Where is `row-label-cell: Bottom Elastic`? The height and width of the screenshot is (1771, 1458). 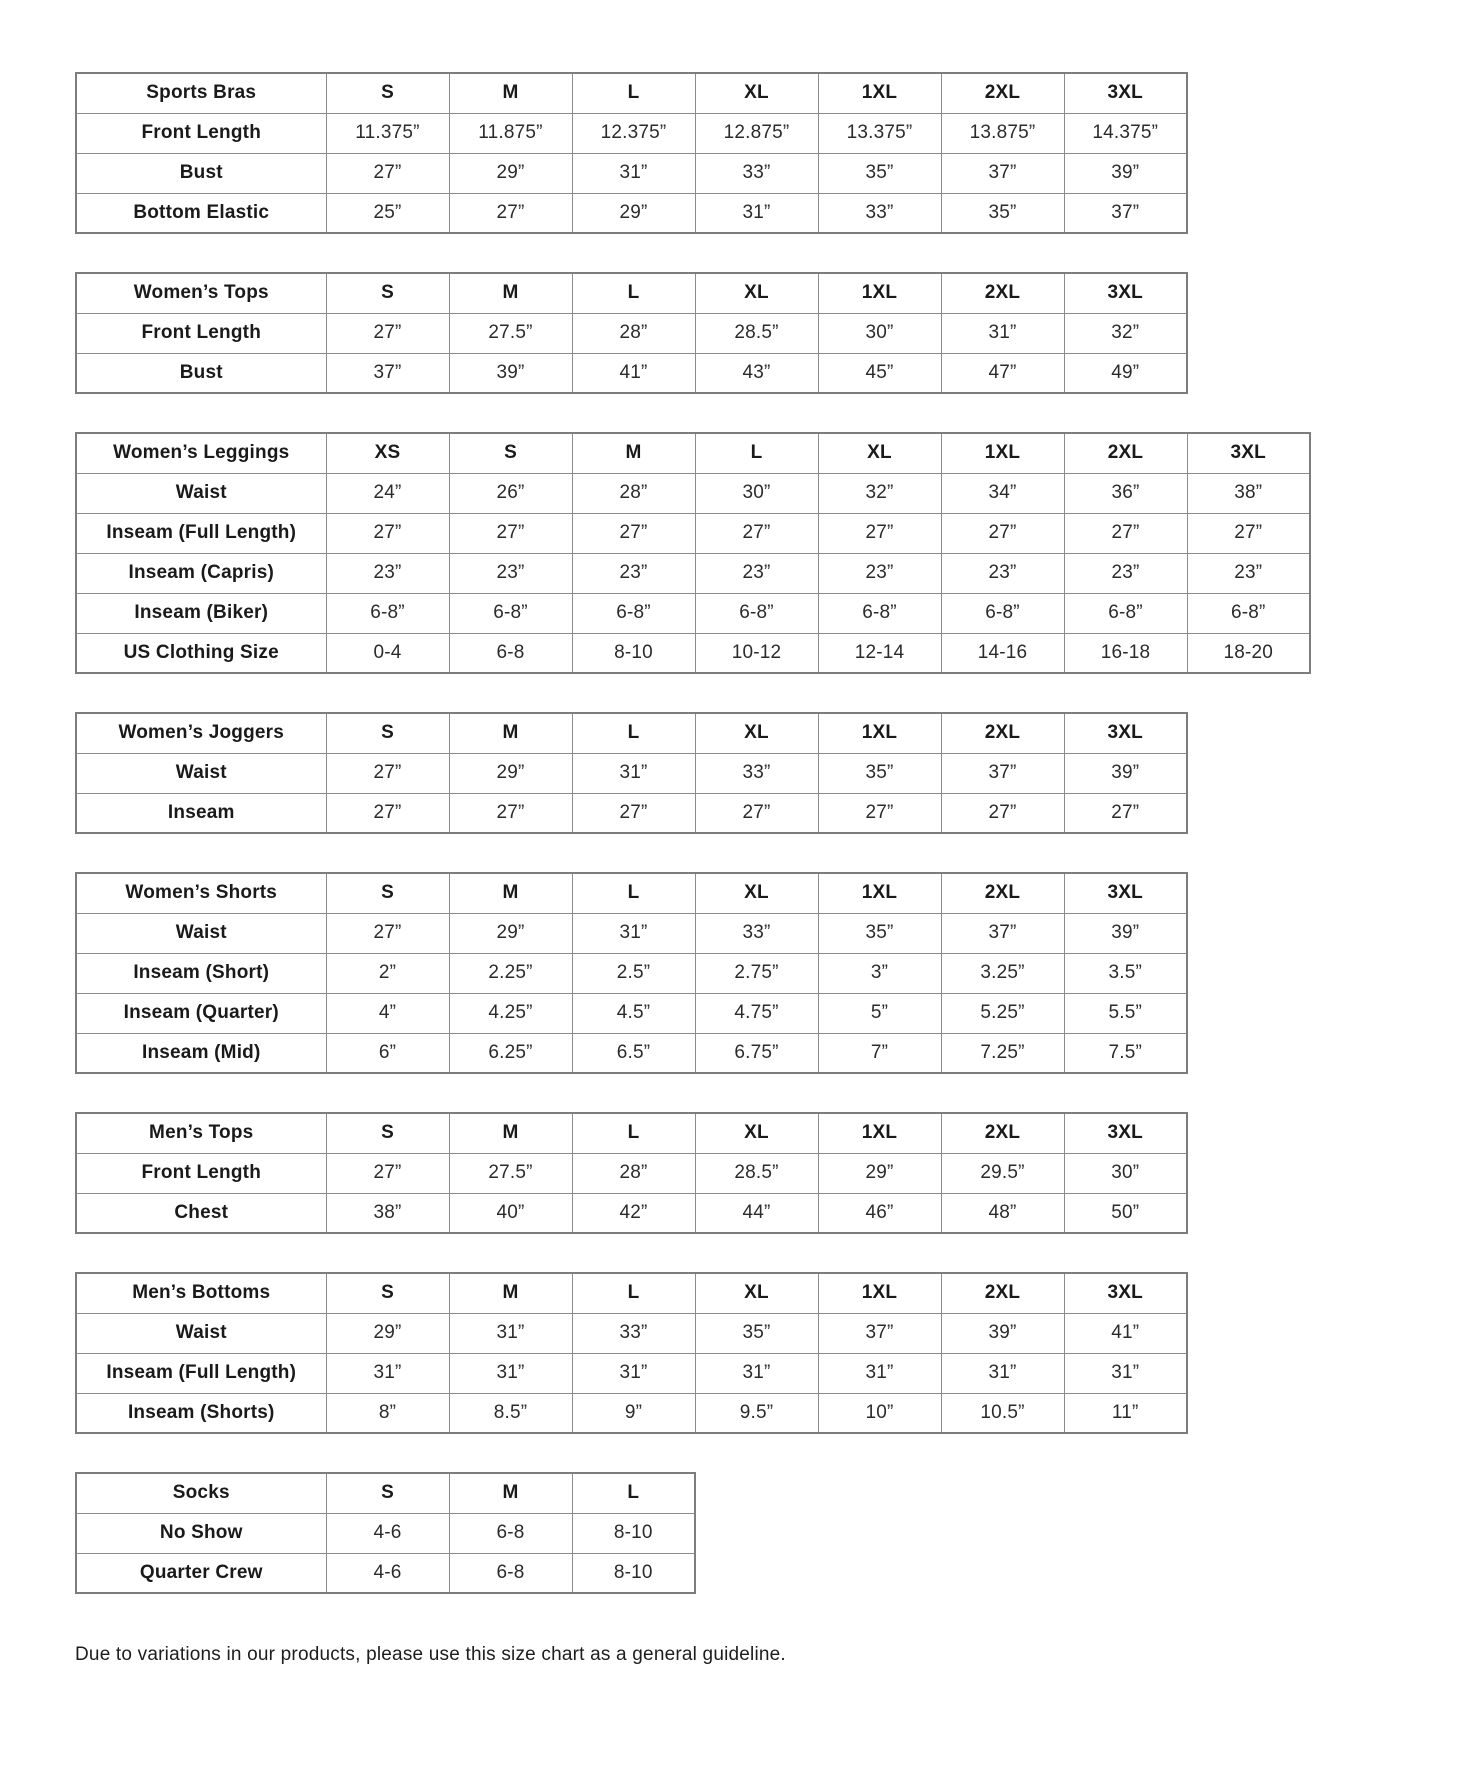 row-label-cell: Bottom Elastic is located at coordinates (201, 213).